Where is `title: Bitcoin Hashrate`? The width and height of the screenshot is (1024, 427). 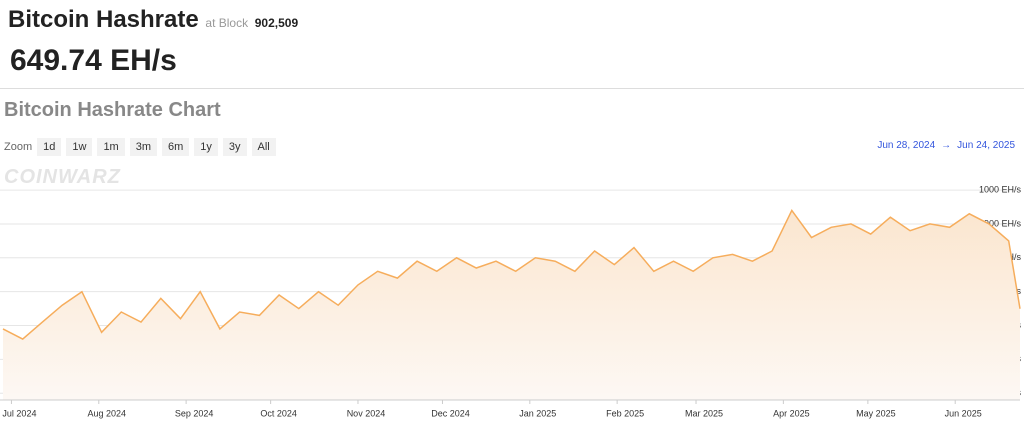
title: Bitcoin Hashrate is located at coordinates (103, 19).